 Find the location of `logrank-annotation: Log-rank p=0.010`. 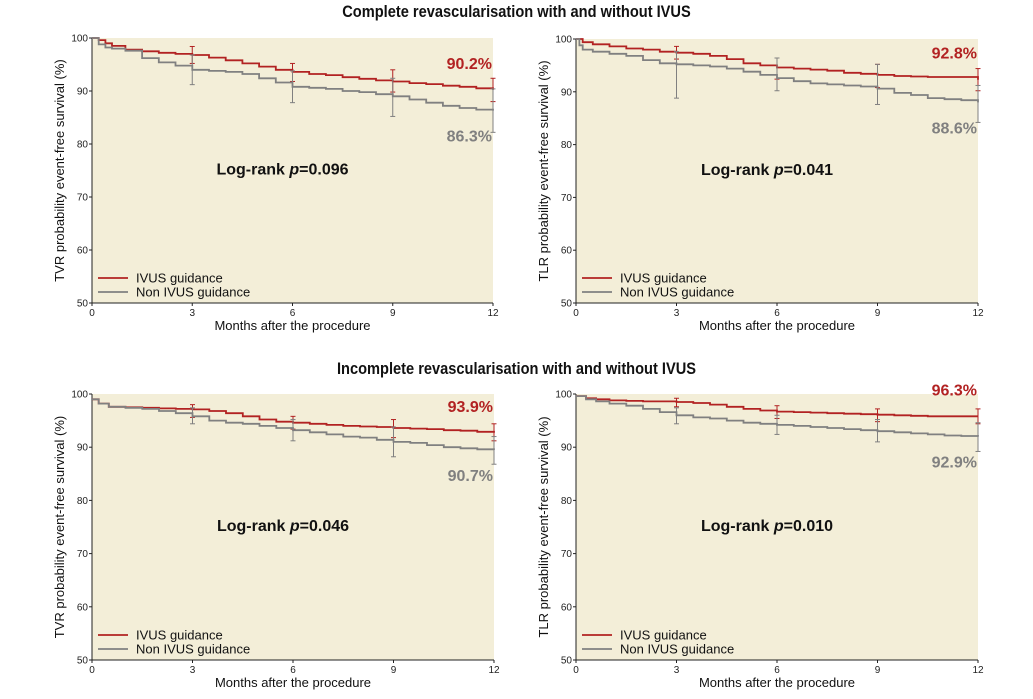

logrank-annotation: Log-rank p=0.010 is located at coordinates (767, 526).